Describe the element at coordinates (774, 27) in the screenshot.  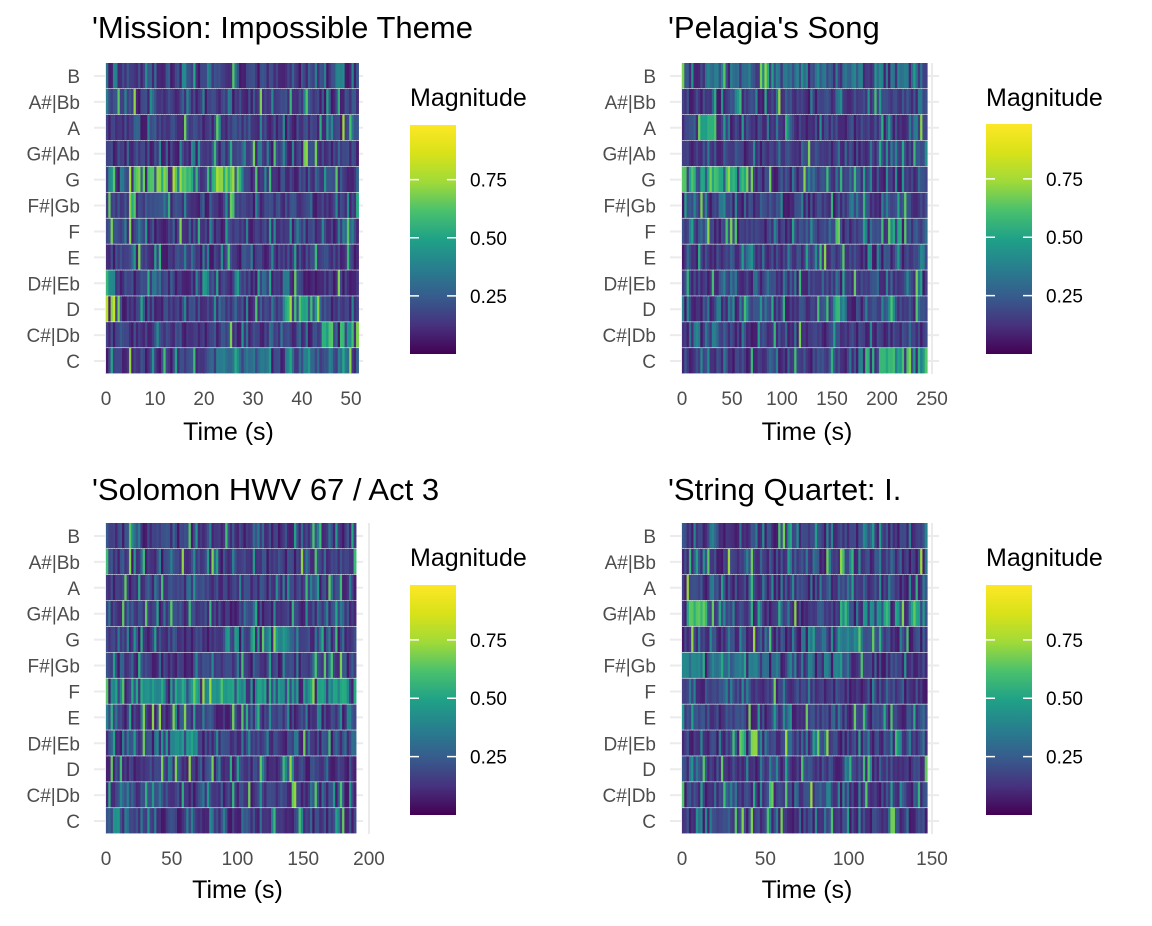
I see `chart-title: 'Pelagia's Song` at that location.